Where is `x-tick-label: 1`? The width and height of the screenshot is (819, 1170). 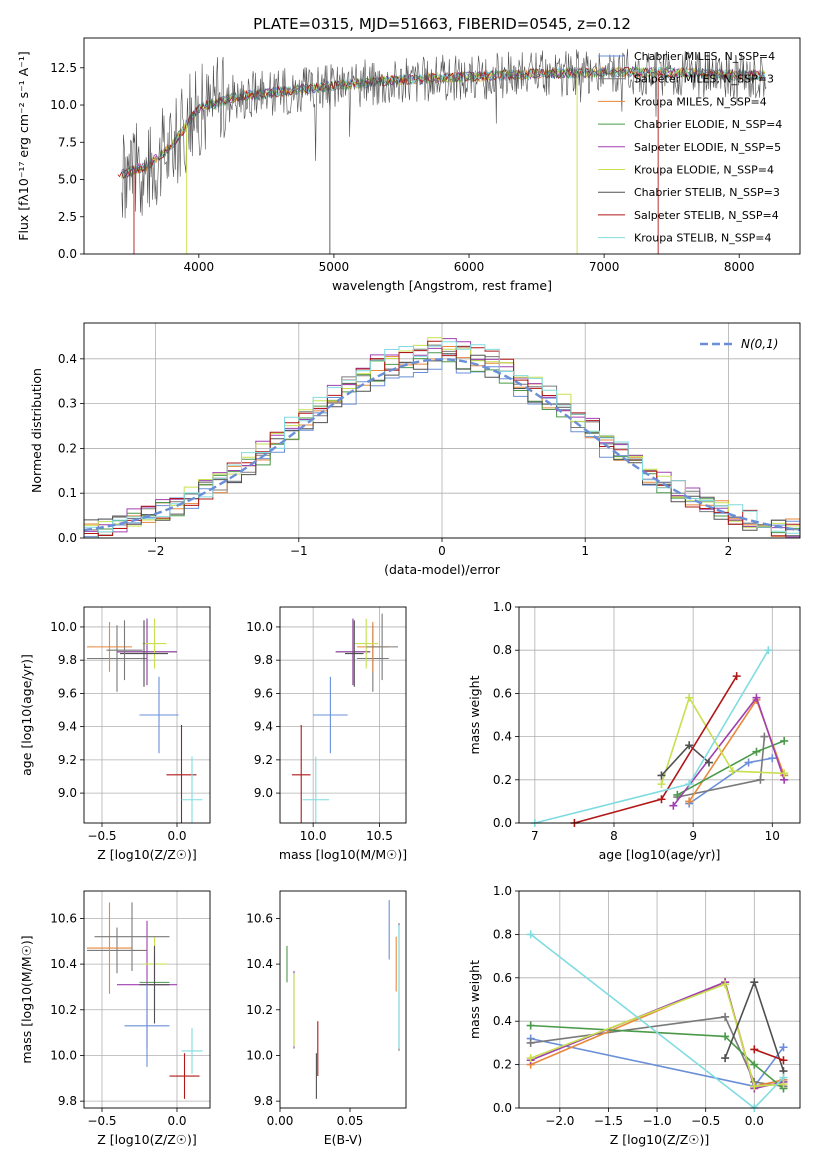 x-tick-label: 1 is located at coordinates (585, 551).